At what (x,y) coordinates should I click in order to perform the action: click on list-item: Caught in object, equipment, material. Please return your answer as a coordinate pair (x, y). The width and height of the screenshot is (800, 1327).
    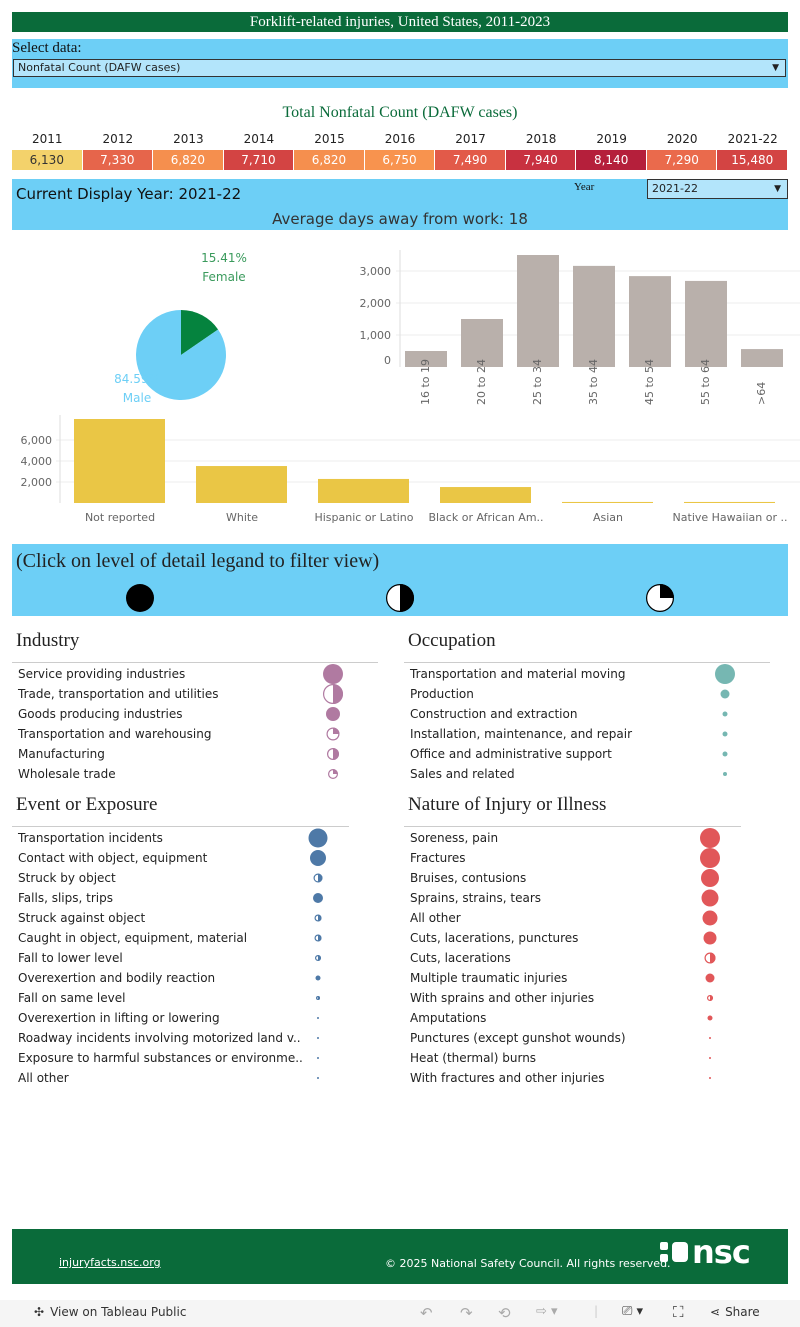
    Looking at the image, I should click on (180, 938).